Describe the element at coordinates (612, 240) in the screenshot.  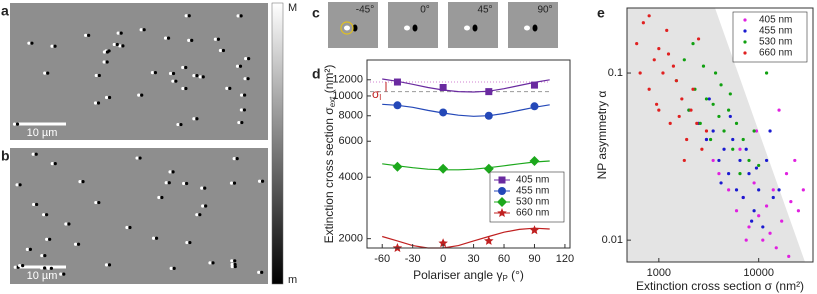
I see `y-tick-label: 0.01` at that location.